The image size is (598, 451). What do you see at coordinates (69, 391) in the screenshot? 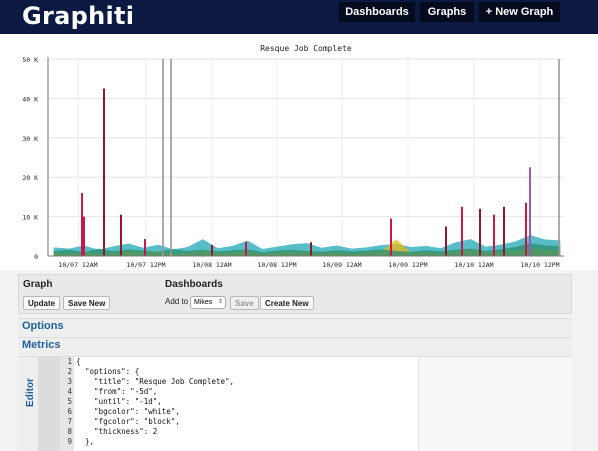
I see `line-number: 4` at bounding box center [69, 391].